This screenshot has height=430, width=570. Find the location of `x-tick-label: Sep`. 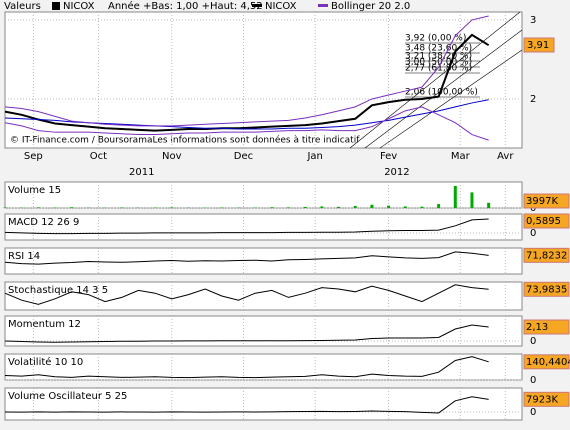

x-tick-label: Sep is located at coordinates (33, 156).